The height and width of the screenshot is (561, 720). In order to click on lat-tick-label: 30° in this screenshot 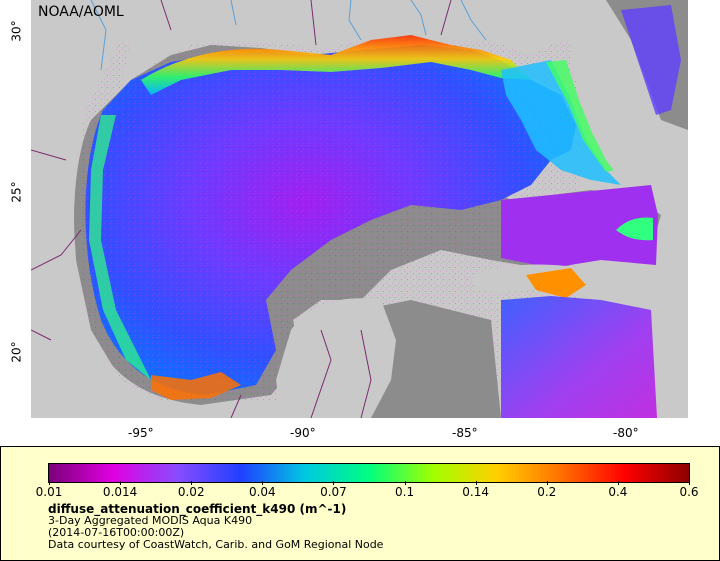, I will do `click(16, 31)`.